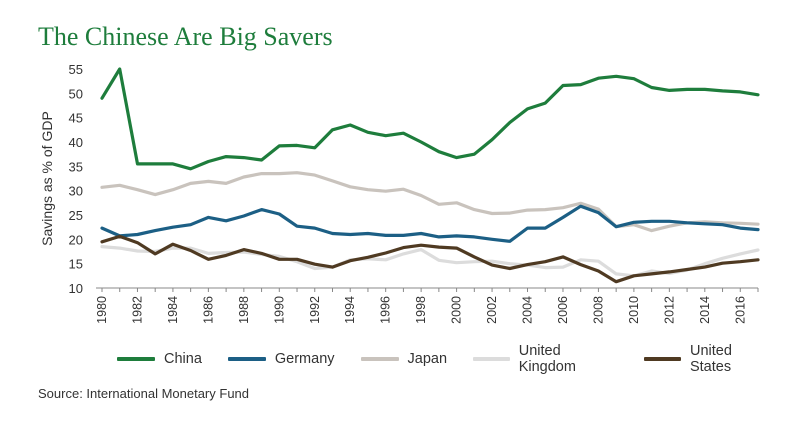  I want to click on x-tick-label: 1980, so click(102, 310).